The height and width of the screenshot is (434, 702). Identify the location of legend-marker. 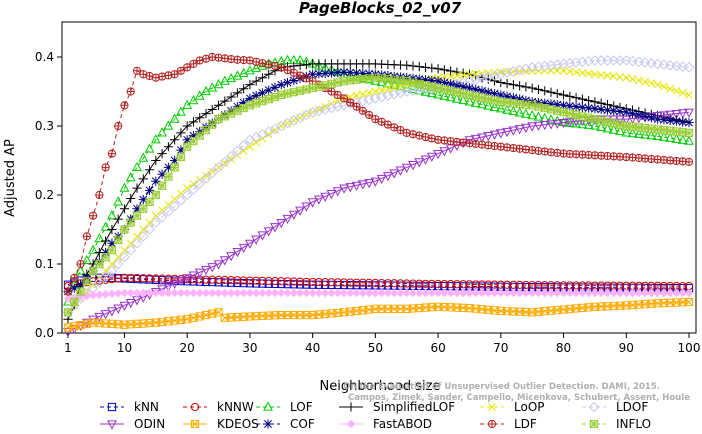
(351, 424).